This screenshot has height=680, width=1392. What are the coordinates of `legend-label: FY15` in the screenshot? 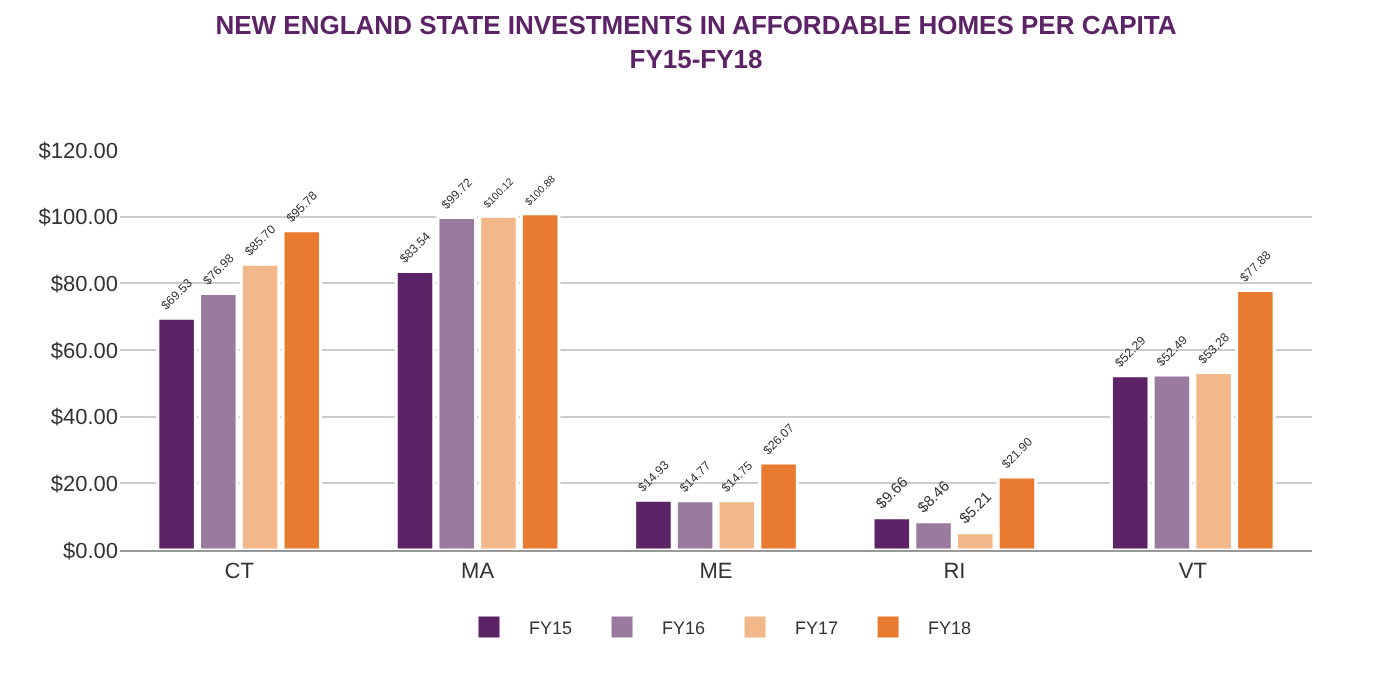 It's located at (551, 628).